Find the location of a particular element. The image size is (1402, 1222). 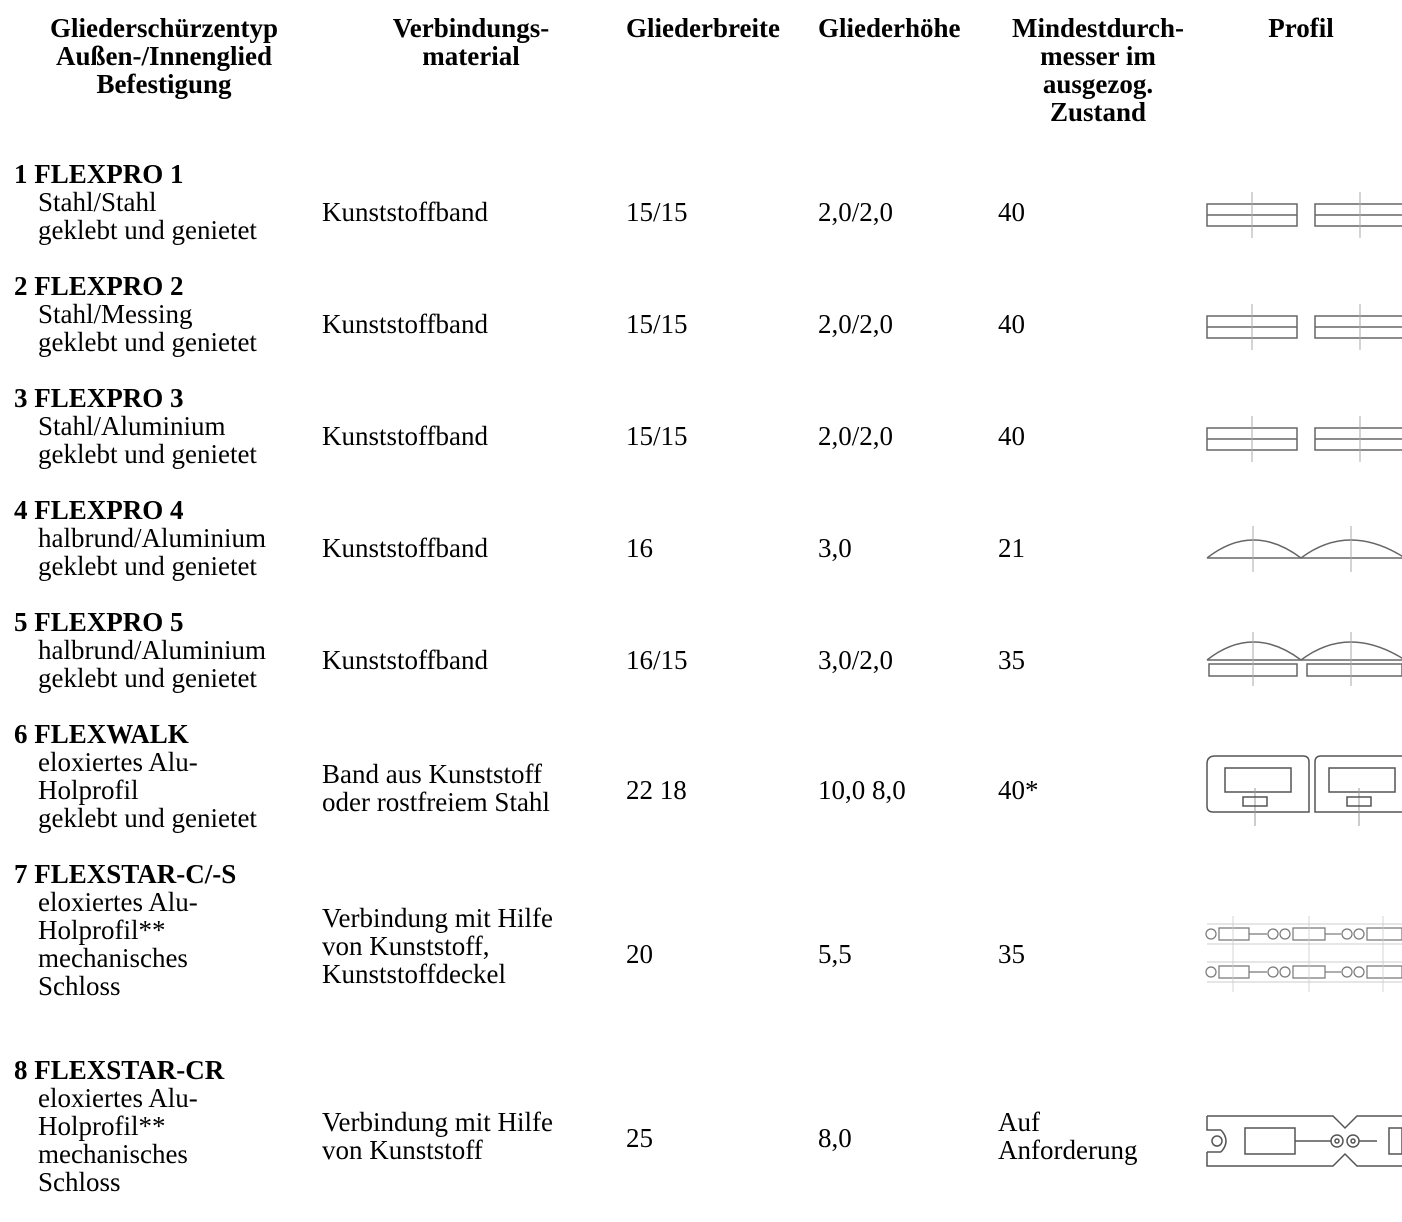

half-round-profile-icon is located at coordinates (1303, 549).